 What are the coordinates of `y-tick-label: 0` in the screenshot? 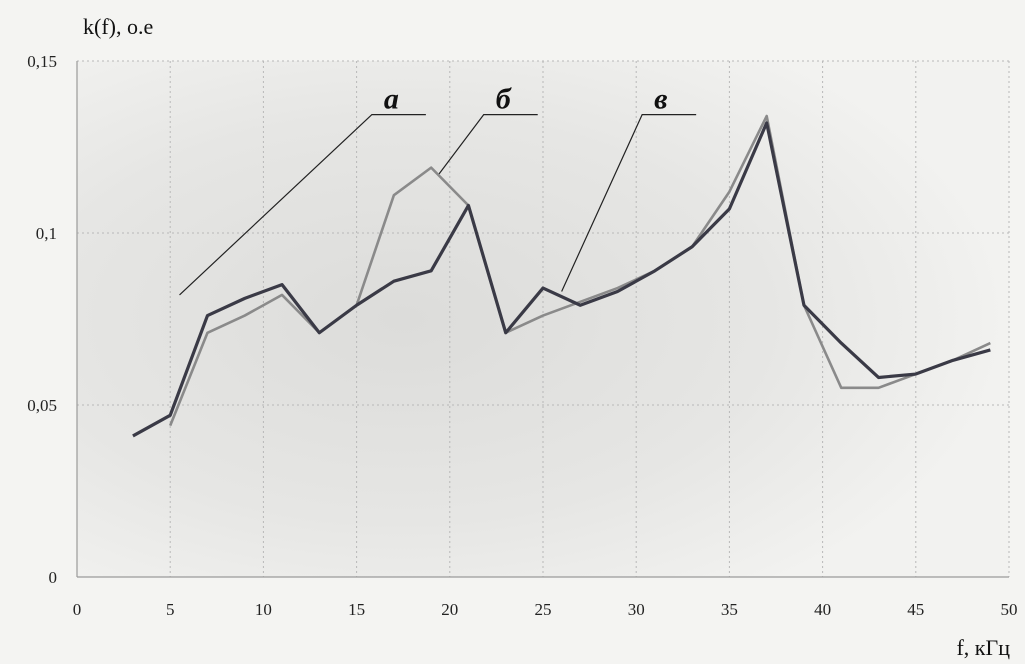 It's located at (53, 577).